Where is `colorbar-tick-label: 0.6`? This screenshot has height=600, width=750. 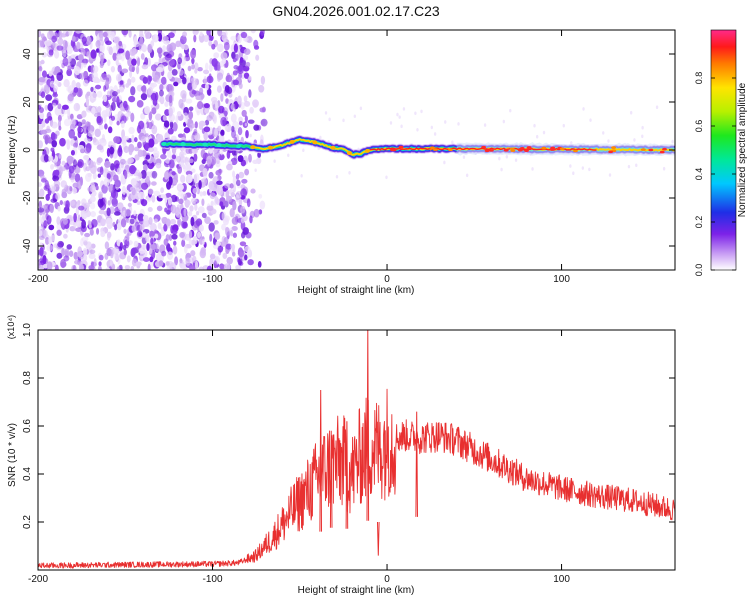
colorbar-tick-label: 0.6 is located at coordinates (699, 126).